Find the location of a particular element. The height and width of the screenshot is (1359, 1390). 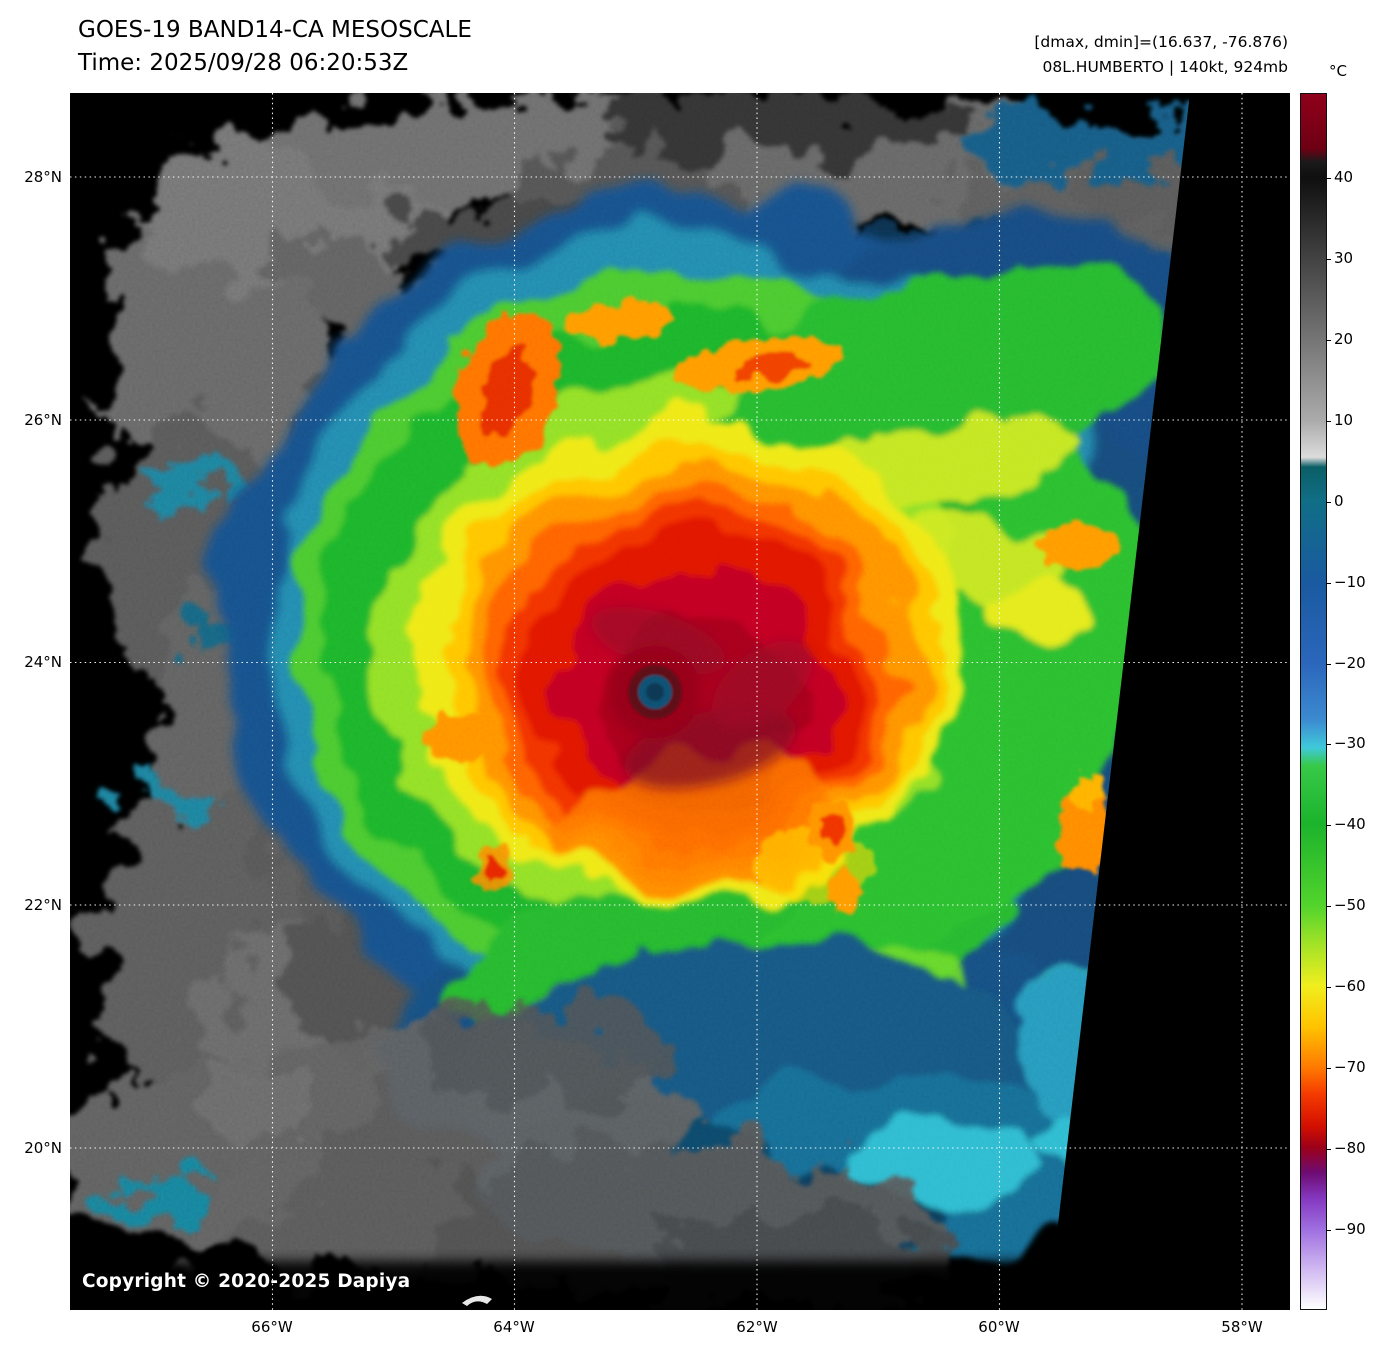

colorbar-tick-label: −70 is located at coordinates (1350, 1067).